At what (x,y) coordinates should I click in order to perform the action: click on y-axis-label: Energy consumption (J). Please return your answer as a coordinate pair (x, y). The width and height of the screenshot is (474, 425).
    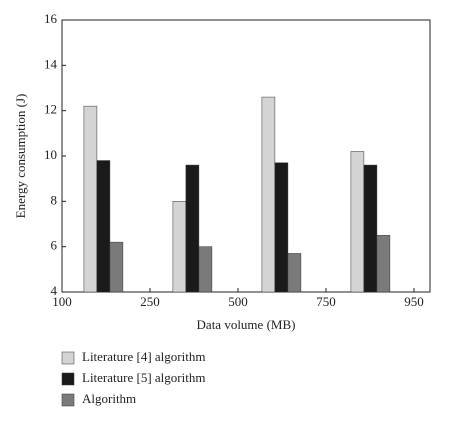
    Looking at the image, I should click on (20, 156).